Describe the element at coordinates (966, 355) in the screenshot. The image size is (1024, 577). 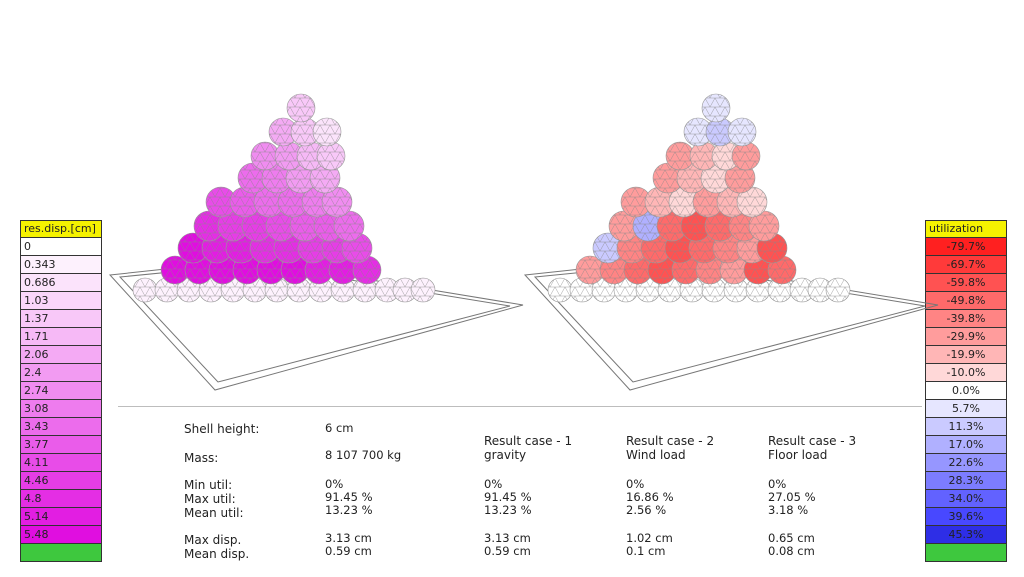
I see `utilization-legend-cell: -19.9%` at that location.